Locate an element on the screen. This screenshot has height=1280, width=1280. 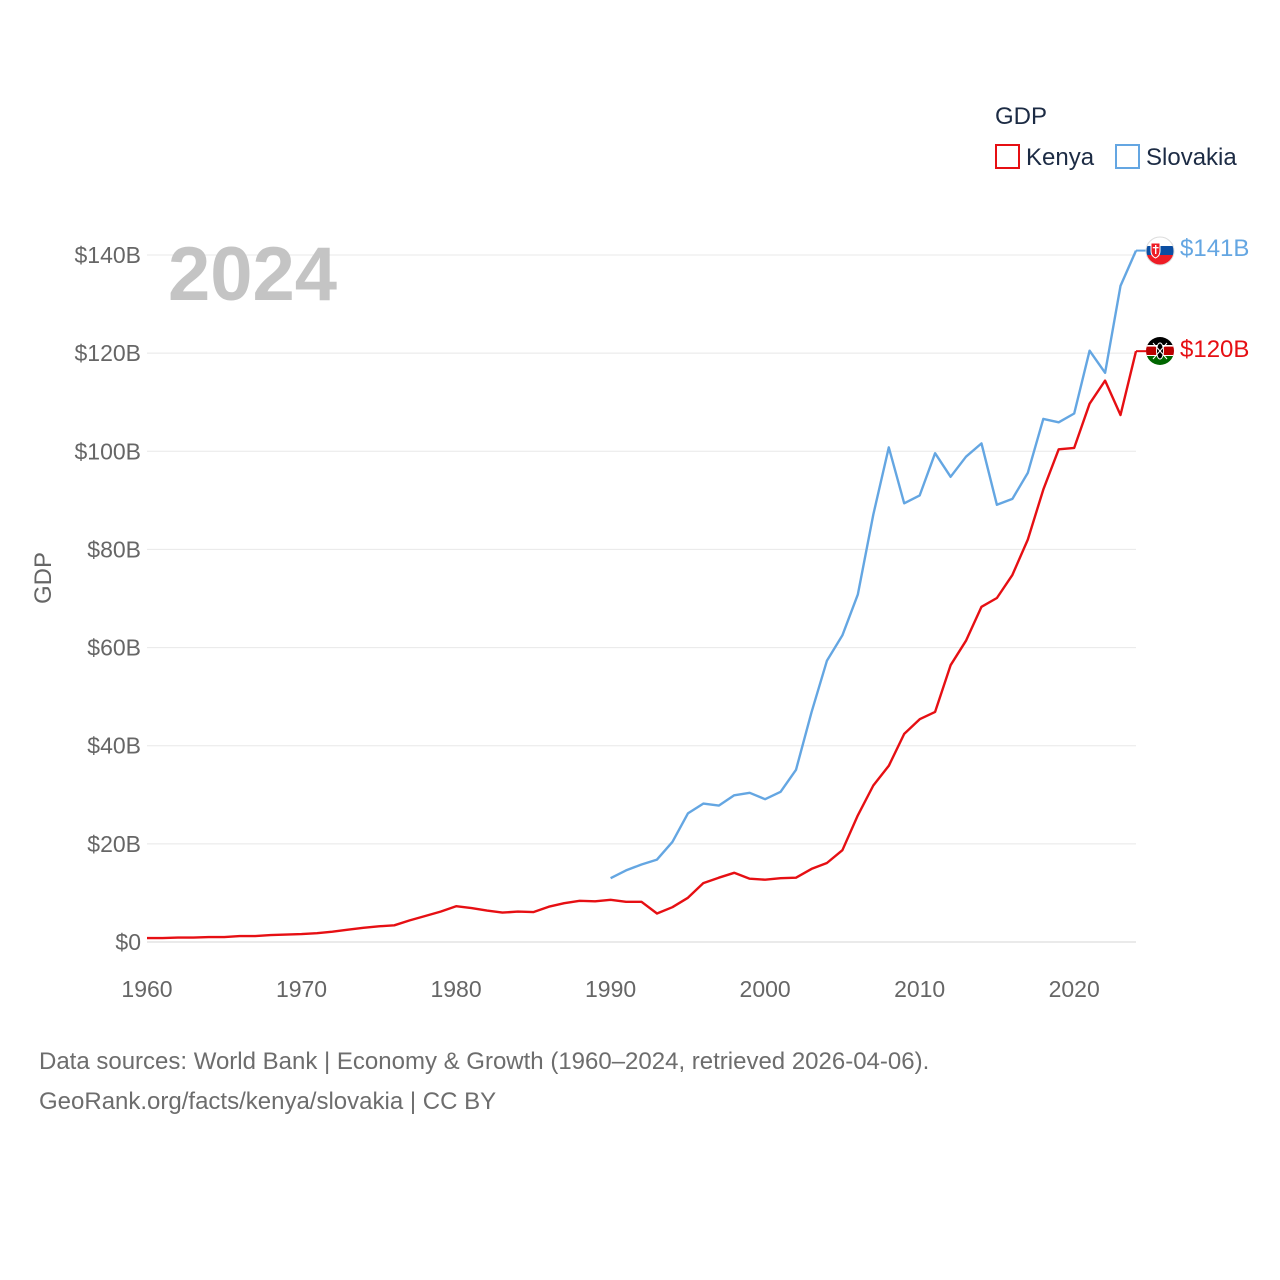
legend: GDP Kenya Slovakia is located at coordinates (1116, 137).